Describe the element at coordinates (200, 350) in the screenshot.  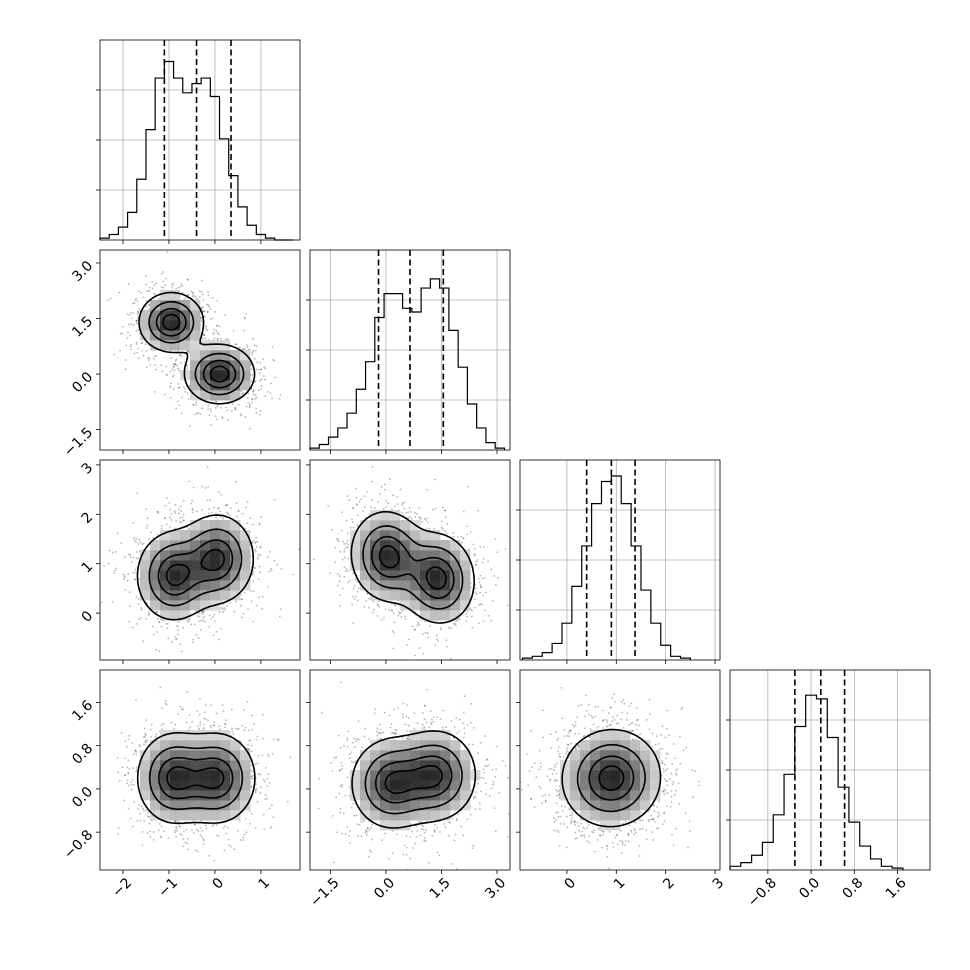
I see `scatter-panel` at that location.